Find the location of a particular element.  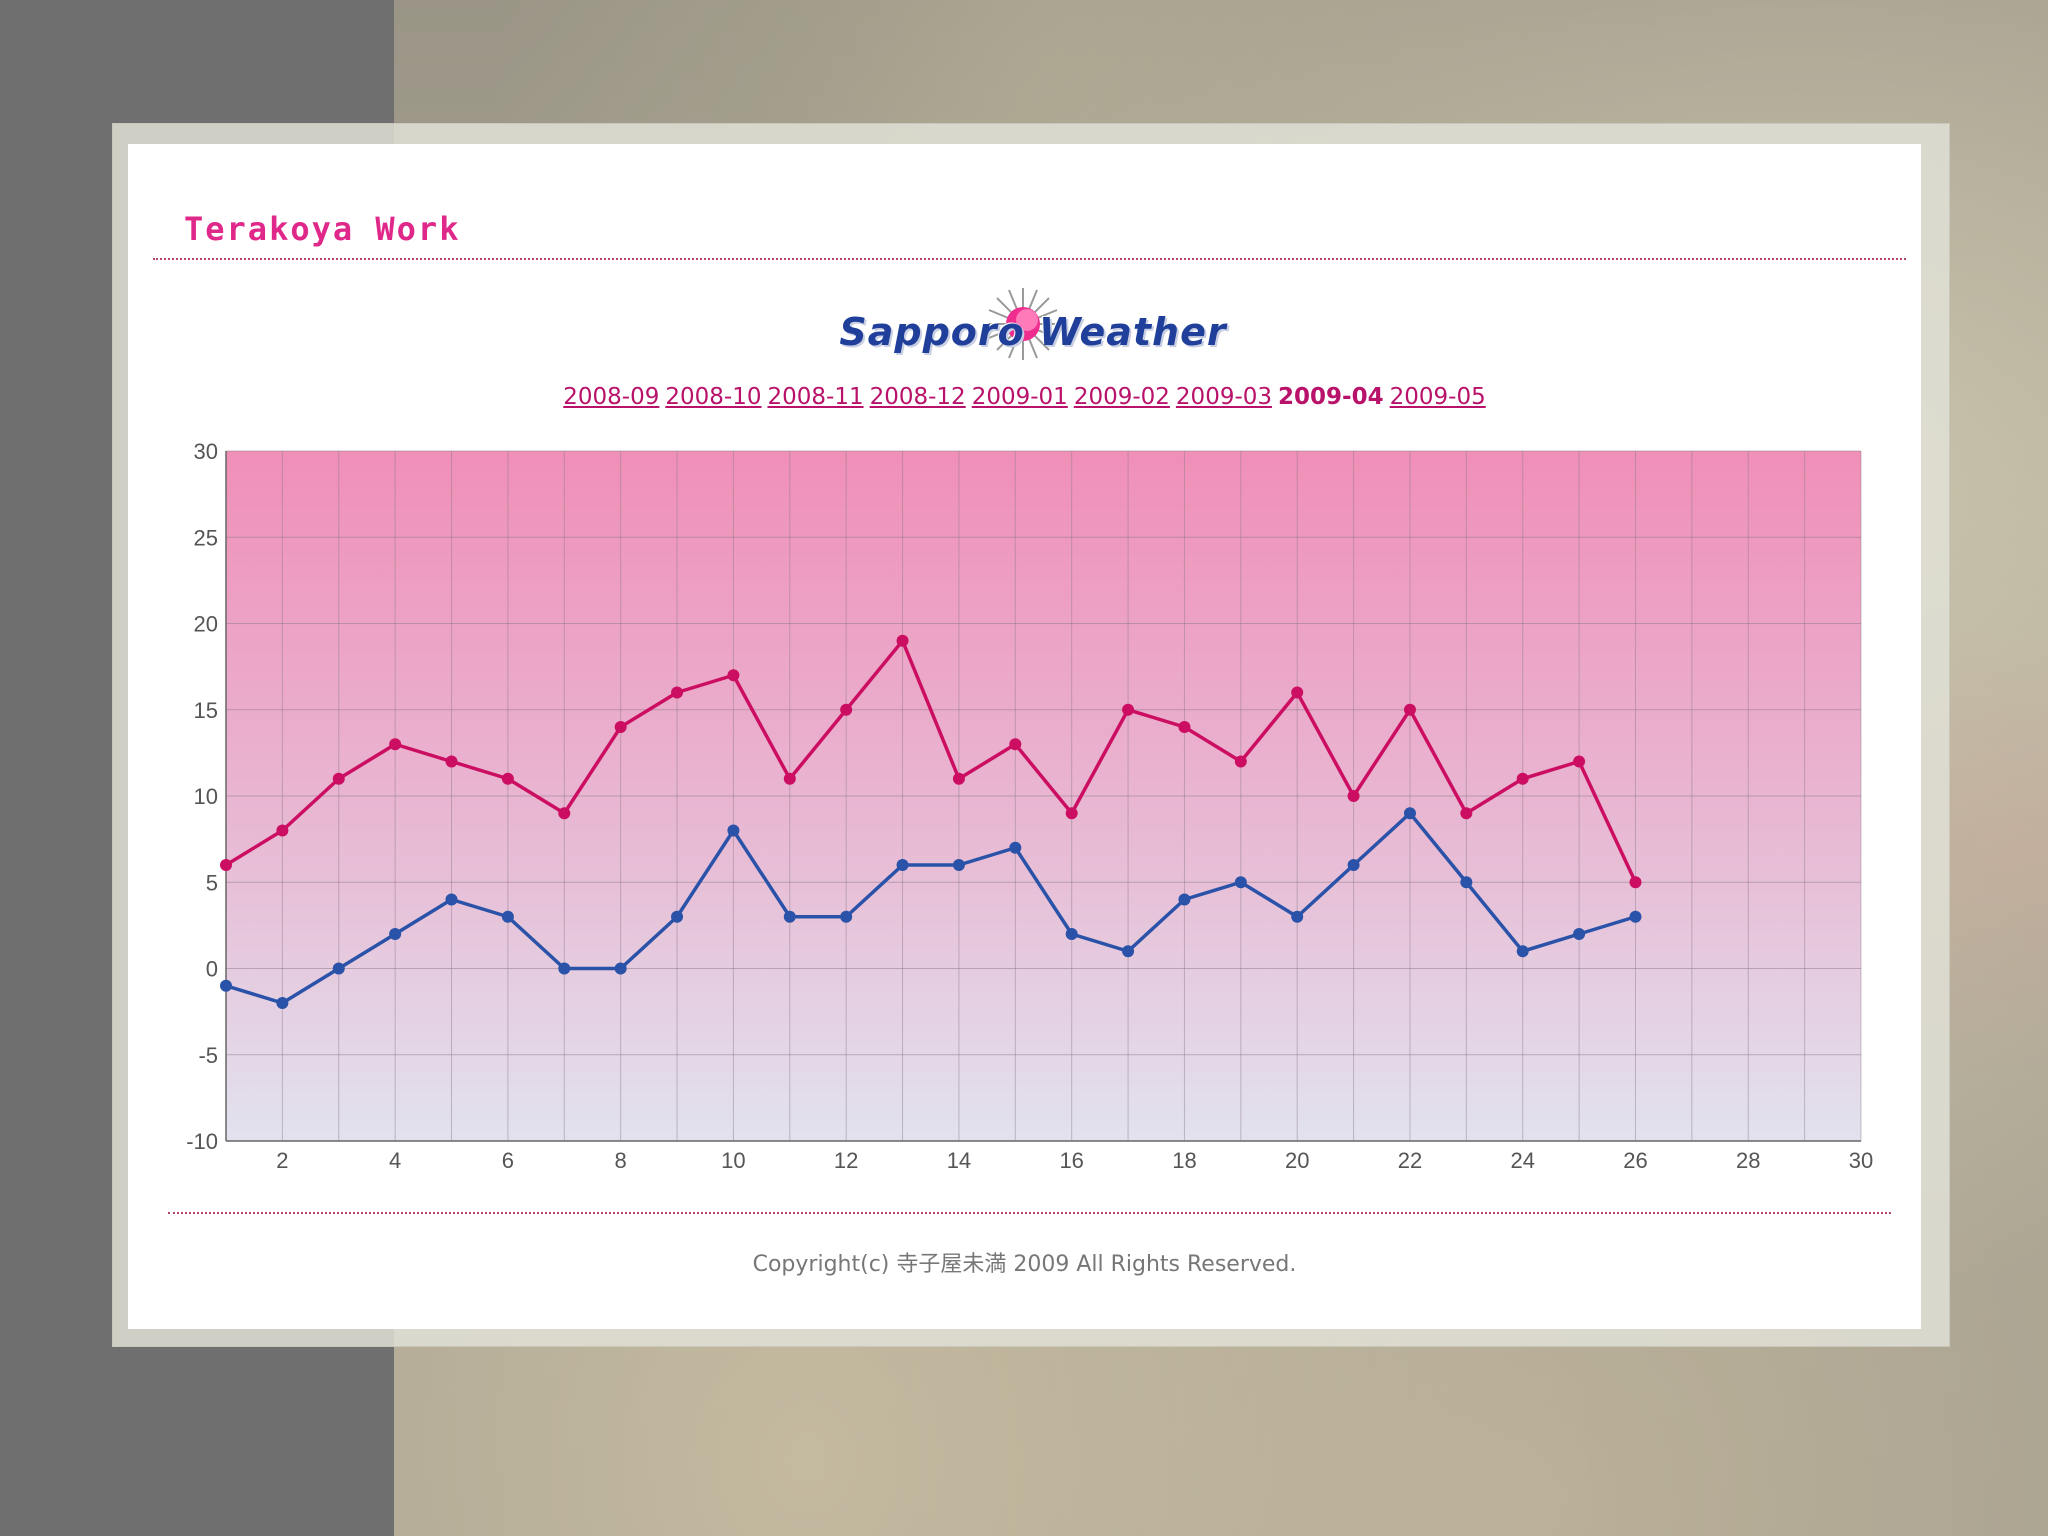

y-tick-label: 15 is located at coordinates (206, 710).